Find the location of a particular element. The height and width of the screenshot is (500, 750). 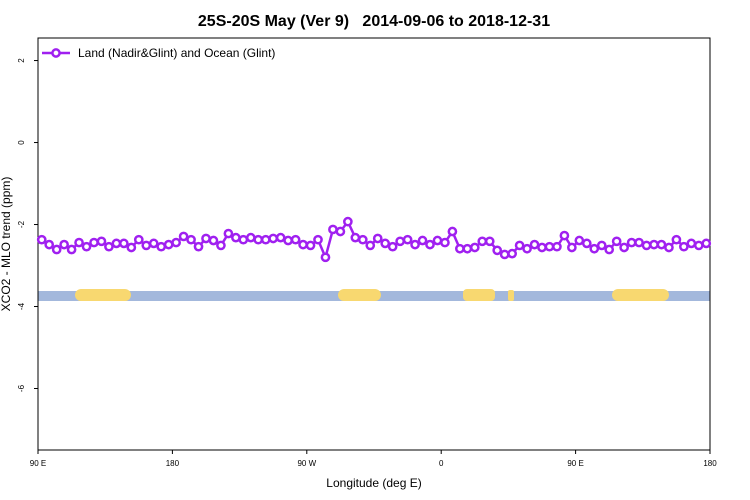

x-tick-label: 180 is located at coordinates (710, 463).